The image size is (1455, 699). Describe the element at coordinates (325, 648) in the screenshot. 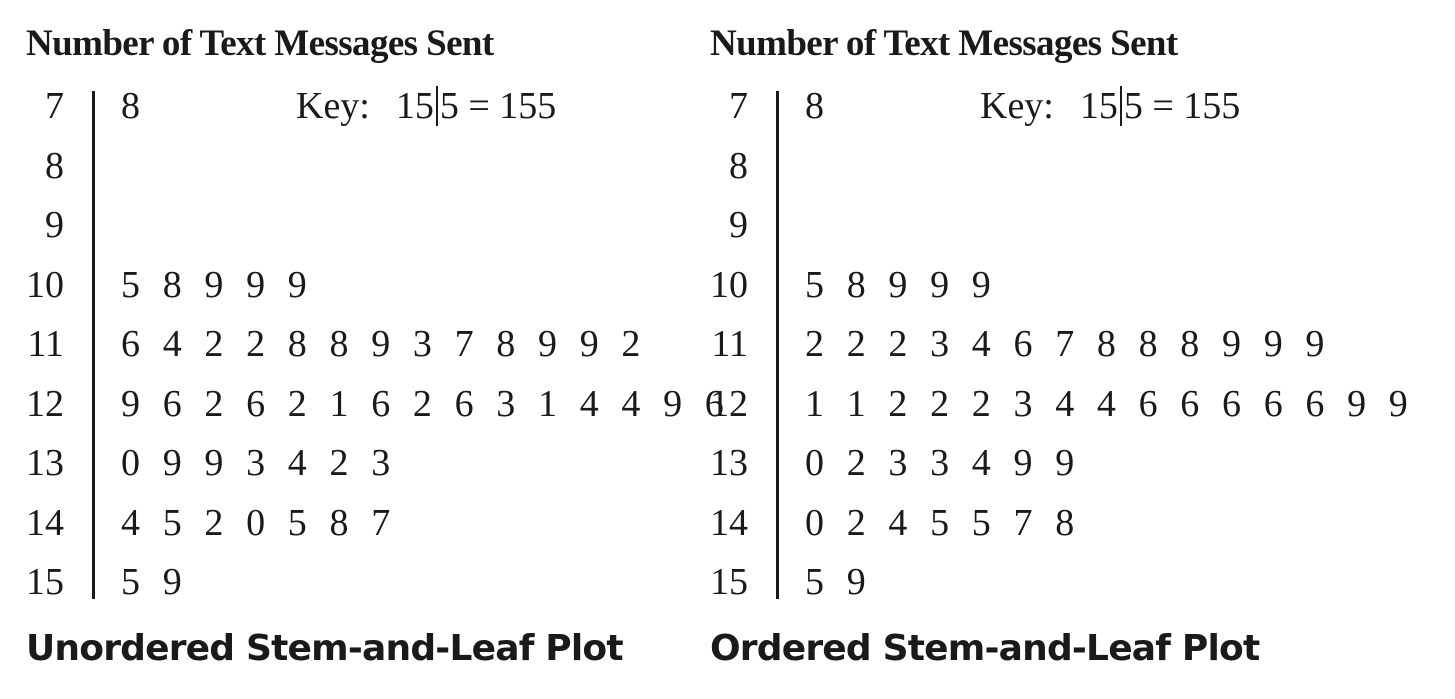

I see `plot-caption: Unordered Stem-and-Leaf Plot` at that location.